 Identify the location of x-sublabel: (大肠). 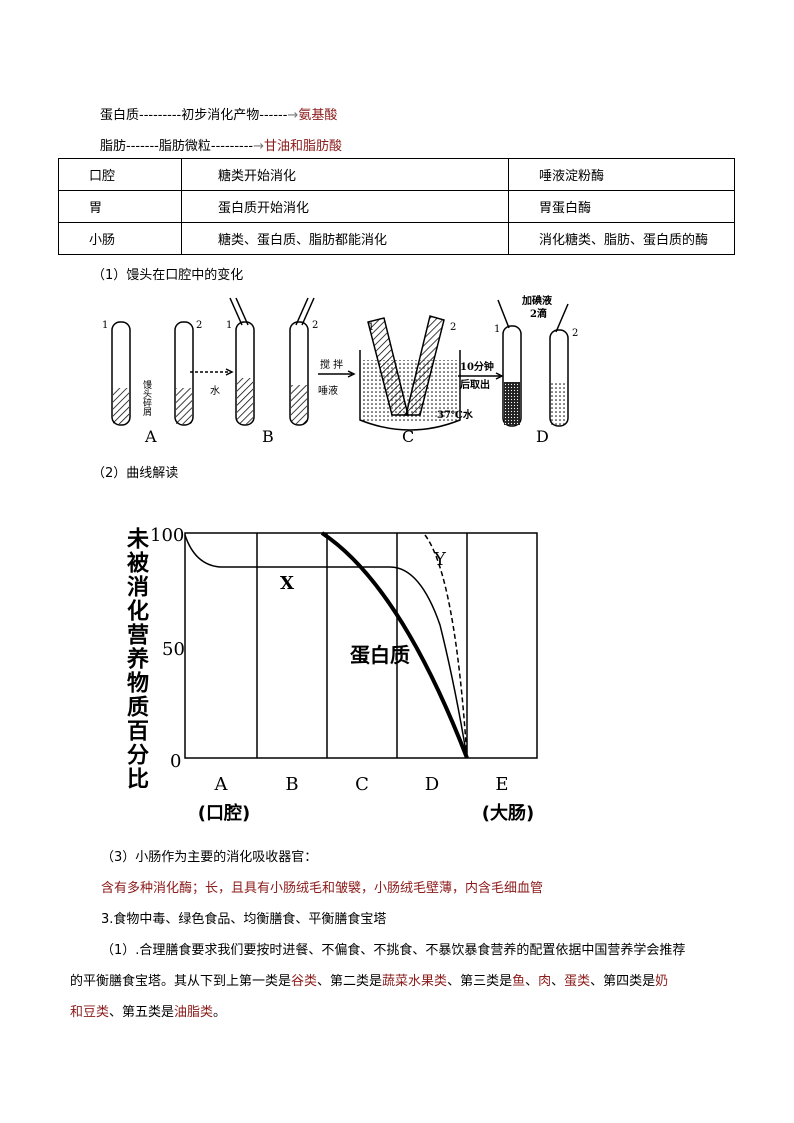
(508, 813).